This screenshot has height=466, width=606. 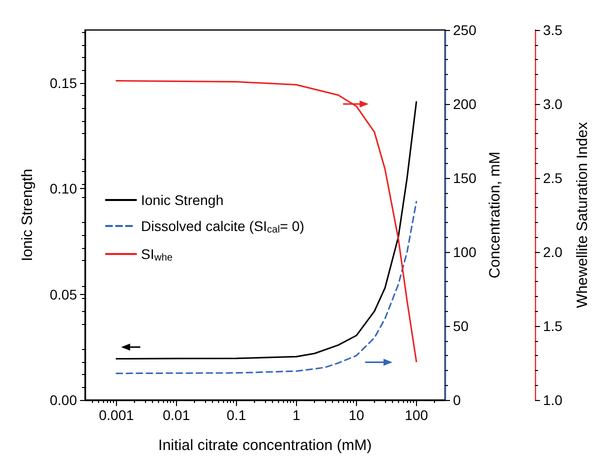 What do you see at coordinates (64, 188) in the screenshot?
I see `y-tick-label: 0.10` at bounding box center [64, 188].